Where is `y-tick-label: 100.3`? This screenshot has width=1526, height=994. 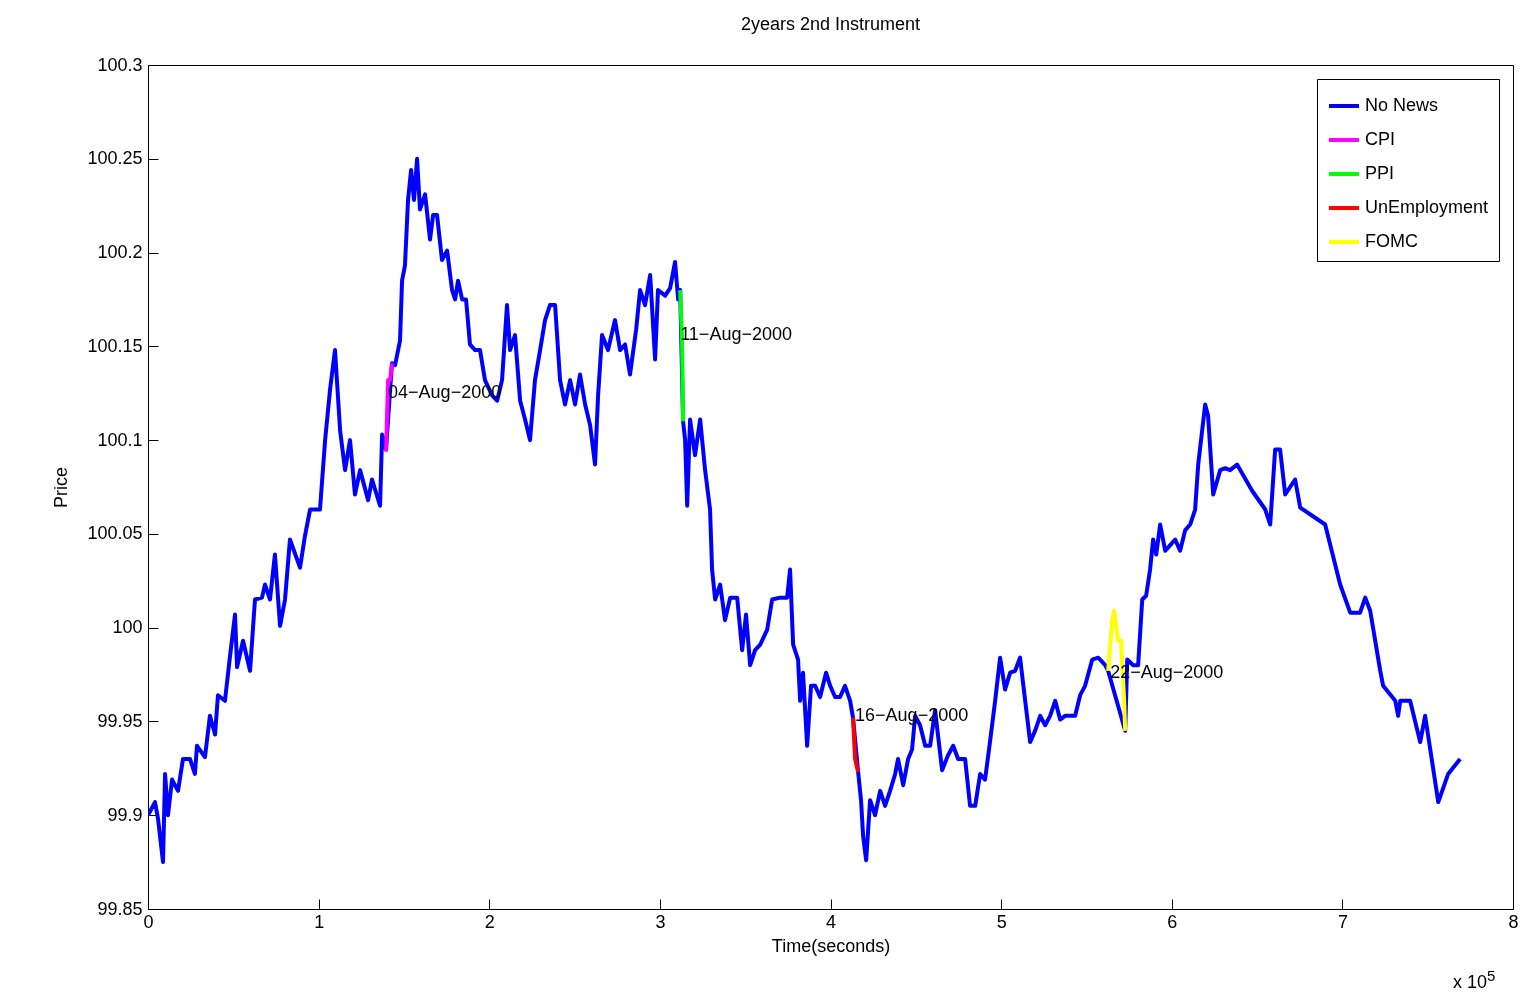 y-tick-label: 100.3 is located at coordinates (120, 64).